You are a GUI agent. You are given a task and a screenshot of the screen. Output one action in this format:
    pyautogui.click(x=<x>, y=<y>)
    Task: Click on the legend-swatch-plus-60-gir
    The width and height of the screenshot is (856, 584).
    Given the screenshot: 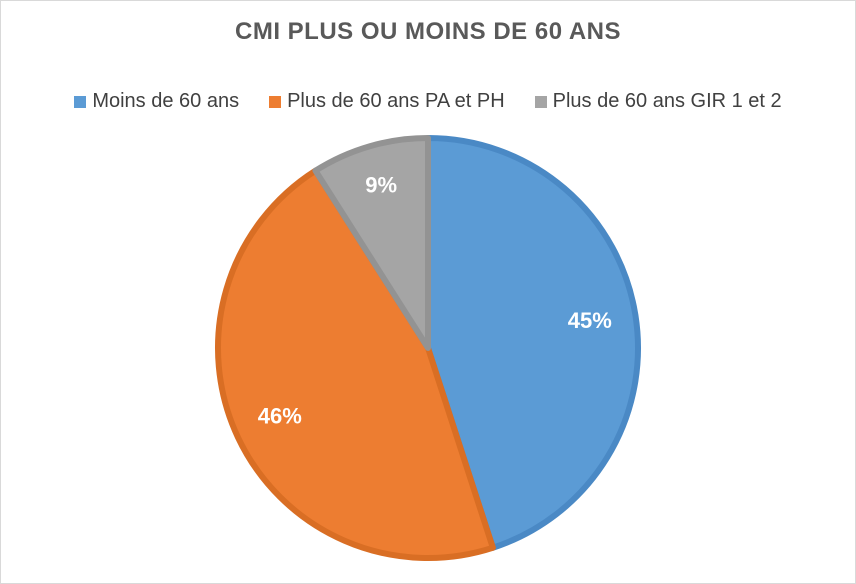 What is the action you would take?
    pyautogui.click(x=540, y=101)
    